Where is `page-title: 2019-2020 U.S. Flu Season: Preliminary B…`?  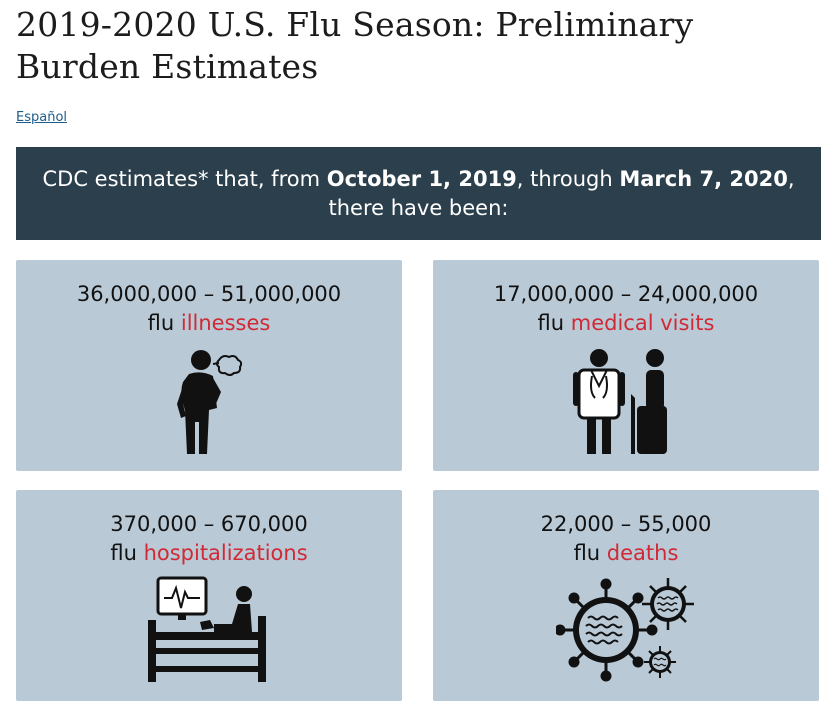 page-title: 2019-2020 U.S. Flu Season: Preliminary B… is located at coordinates (355, 45).